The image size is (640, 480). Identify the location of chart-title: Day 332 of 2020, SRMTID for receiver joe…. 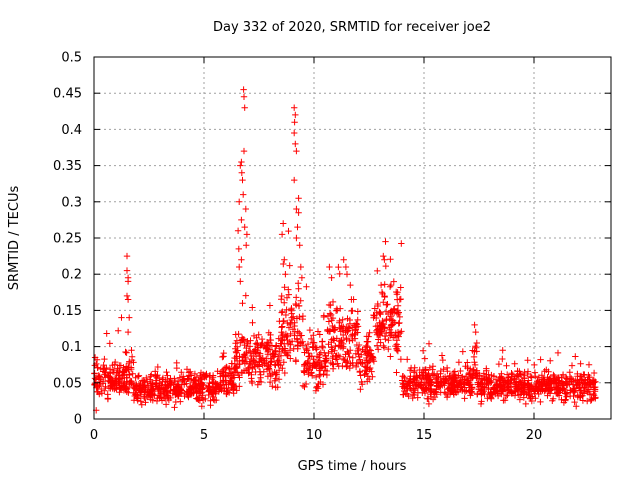
(352, 27).